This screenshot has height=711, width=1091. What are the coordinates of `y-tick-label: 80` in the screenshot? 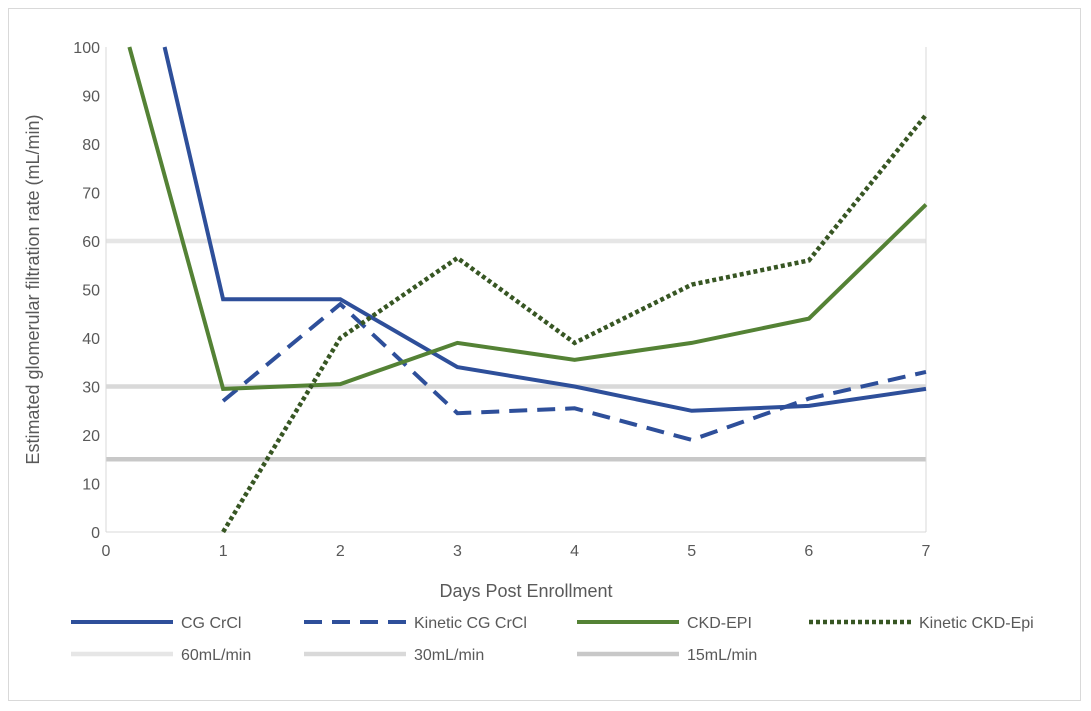 It's located at (91, 145).